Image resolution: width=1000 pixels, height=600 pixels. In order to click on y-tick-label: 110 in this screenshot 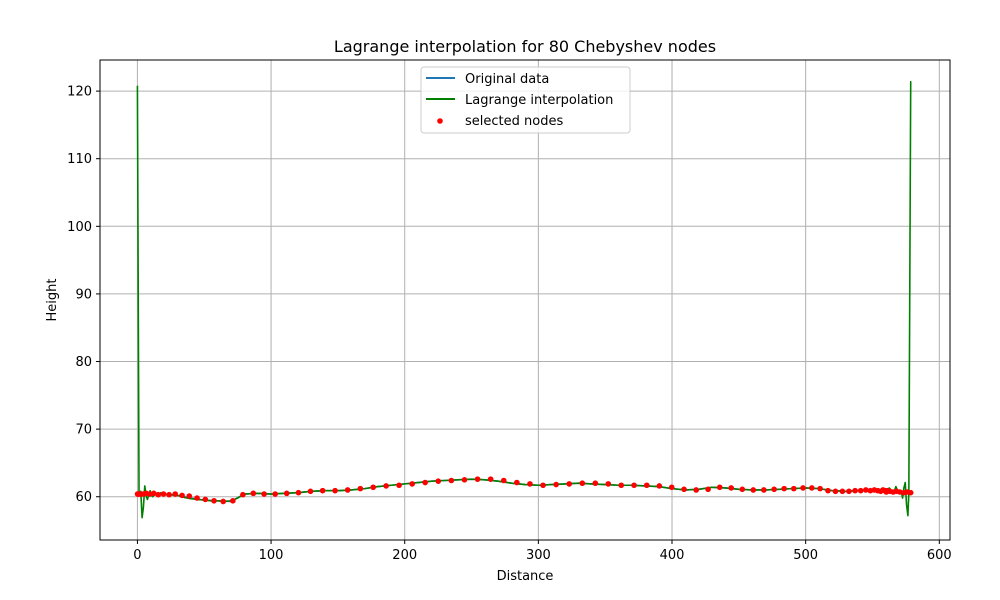, I will do `click(79, 159)`.